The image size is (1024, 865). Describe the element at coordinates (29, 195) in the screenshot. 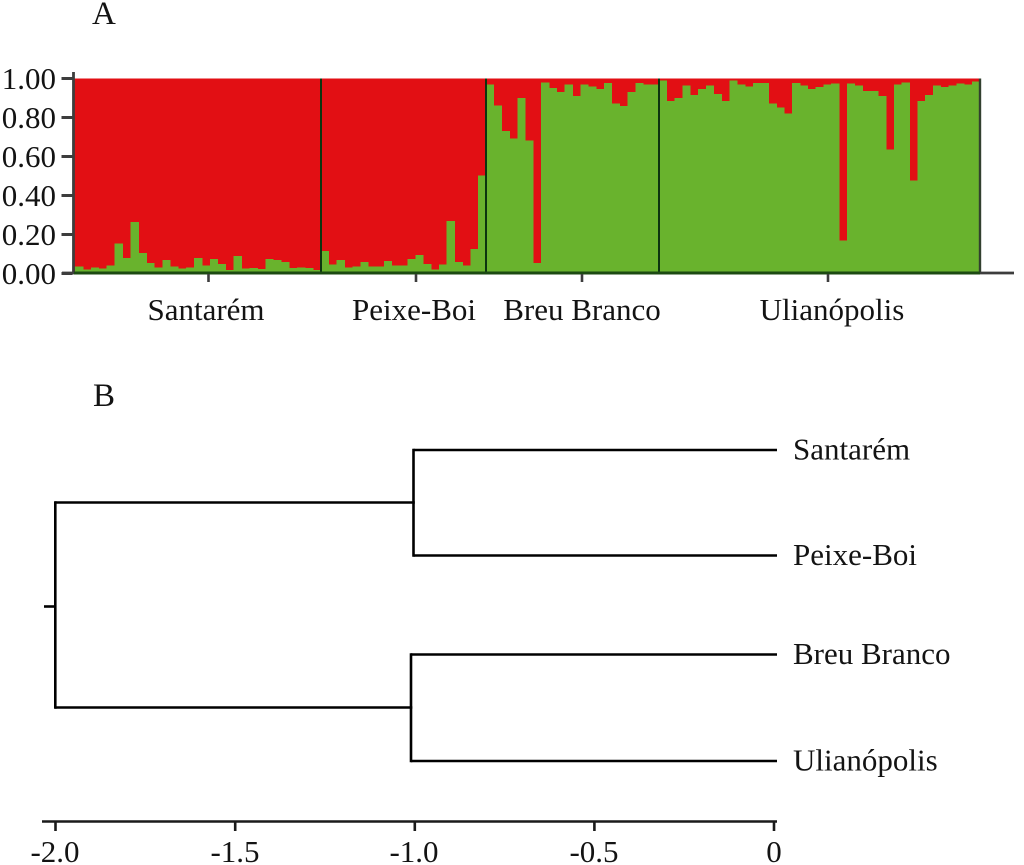

I see `svg-text: 0.40` at that location.